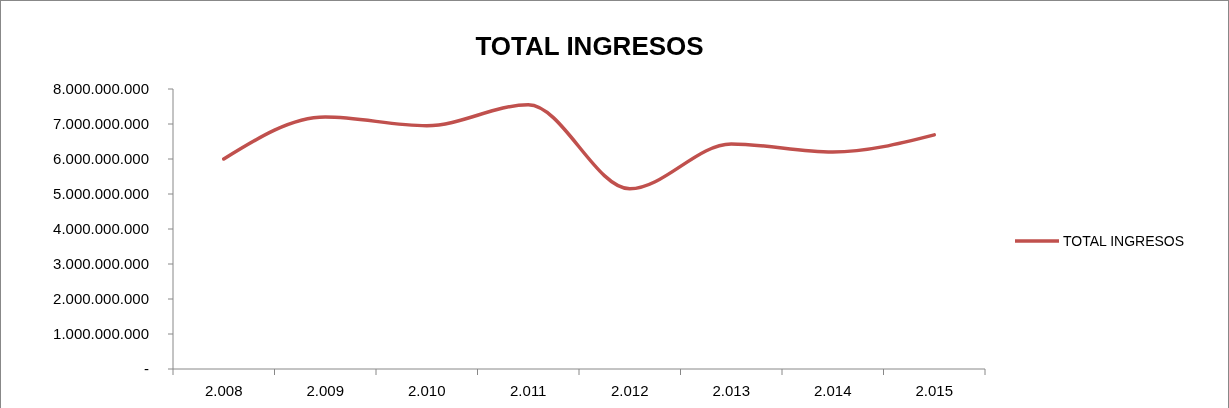 The width and height of the screenshot is (1229, 408). What do you see at coordinates (325, 390) in the screenshot?
I see `x-tick-label: 2.009` at bounding box center [325, 390].